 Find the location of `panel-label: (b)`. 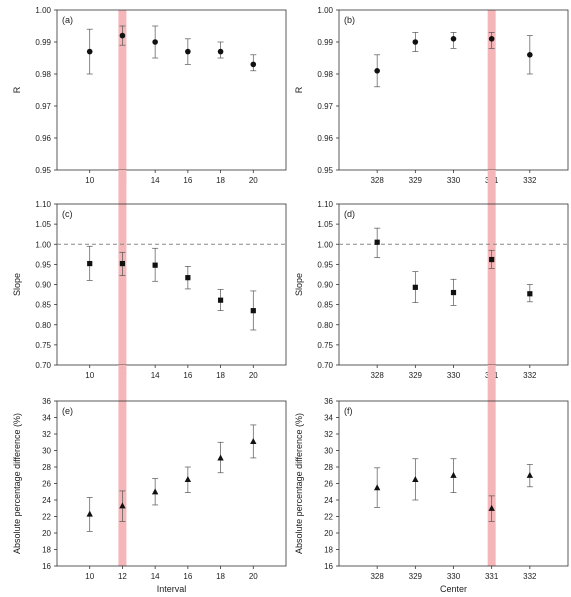

panel-label: (b) is located at coordinates (349, 20).